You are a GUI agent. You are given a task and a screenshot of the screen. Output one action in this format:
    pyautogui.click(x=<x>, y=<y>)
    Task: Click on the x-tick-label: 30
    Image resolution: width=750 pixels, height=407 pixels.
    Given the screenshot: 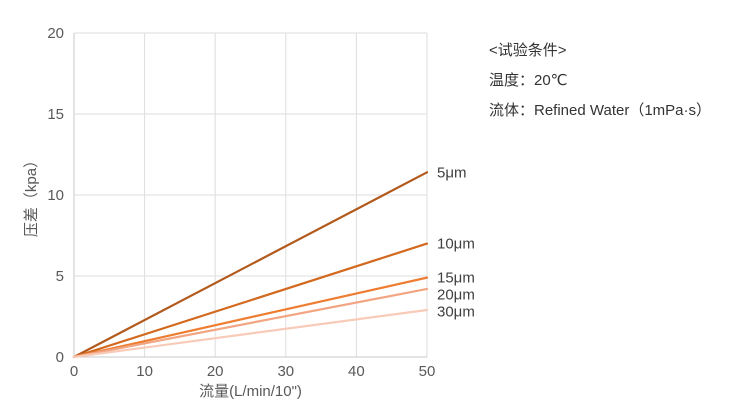 What is the action you would take?
    pyautogui.click(x=285, y=371)
    